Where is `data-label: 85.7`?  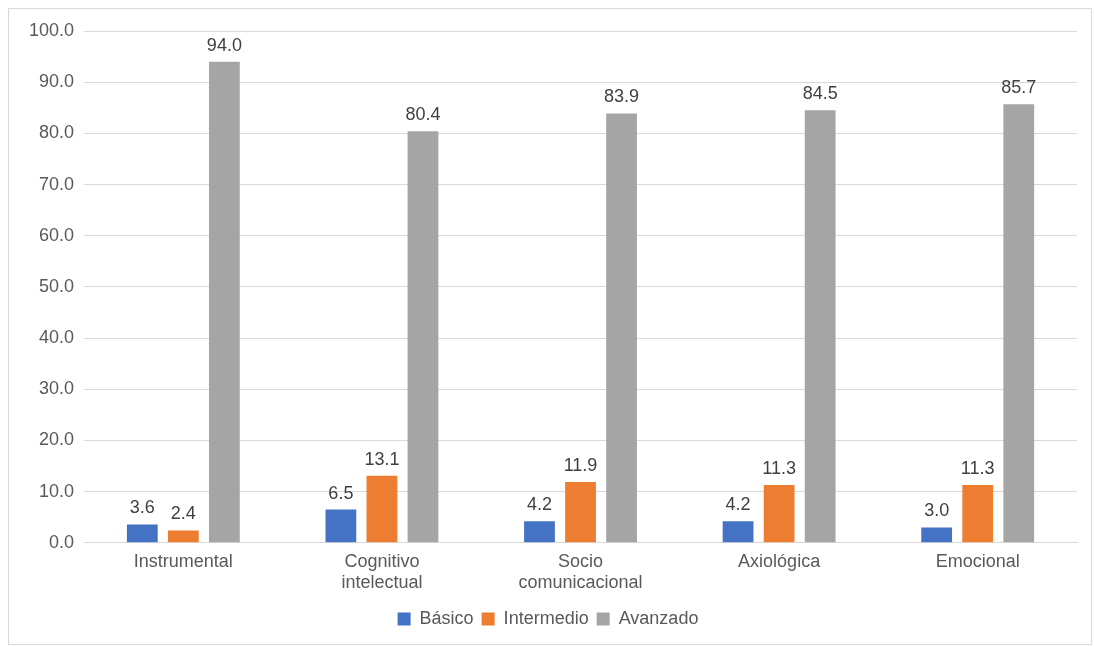
data-label: 85.7 is located at coordinates (1019, 87).